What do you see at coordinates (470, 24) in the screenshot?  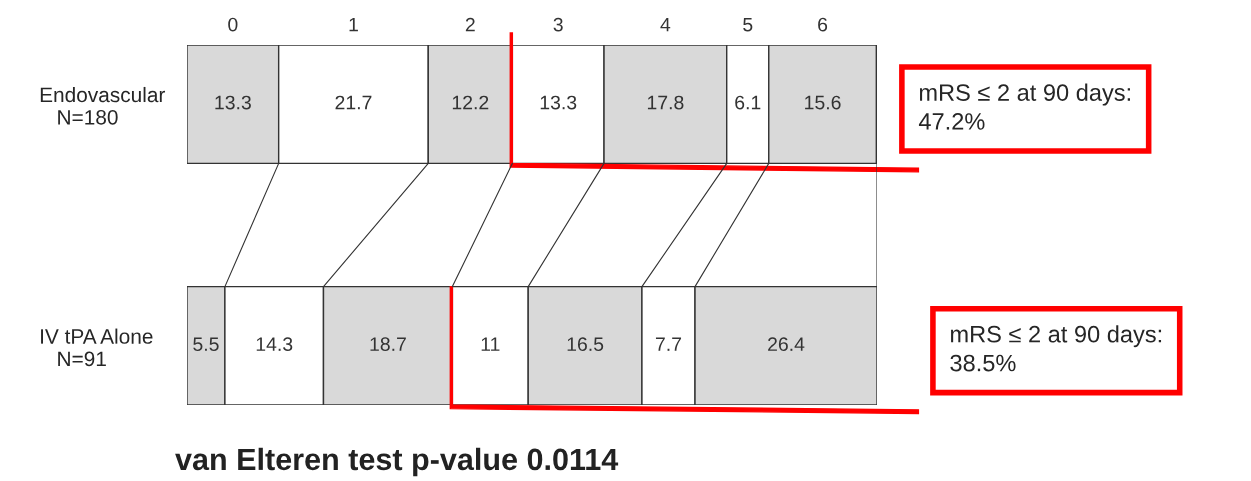 I see `series-label: 2` at bounding box center [470, 24].